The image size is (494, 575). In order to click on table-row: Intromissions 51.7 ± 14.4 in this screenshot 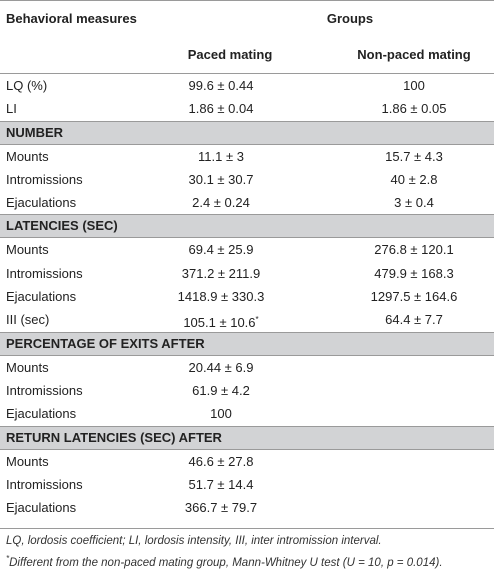, I will do `click(247, 484)`.